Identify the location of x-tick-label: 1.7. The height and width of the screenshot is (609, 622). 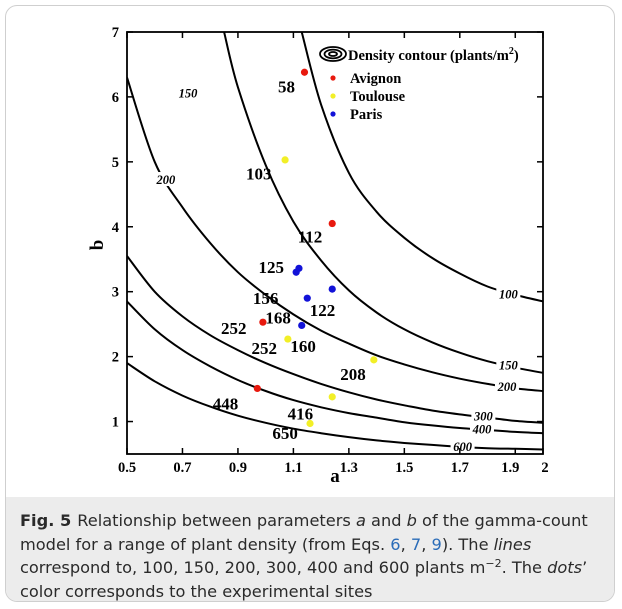
(460, 468).